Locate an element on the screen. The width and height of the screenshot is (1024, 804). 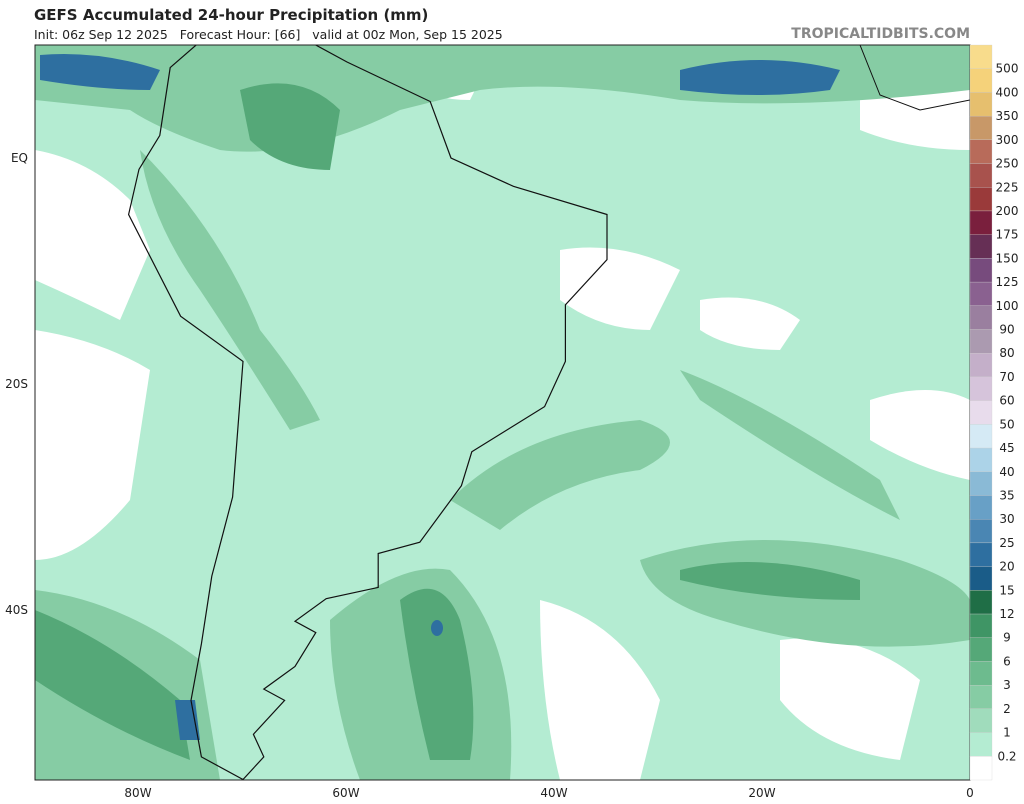
lat-label: 40S is located at coordinates (16, 610).